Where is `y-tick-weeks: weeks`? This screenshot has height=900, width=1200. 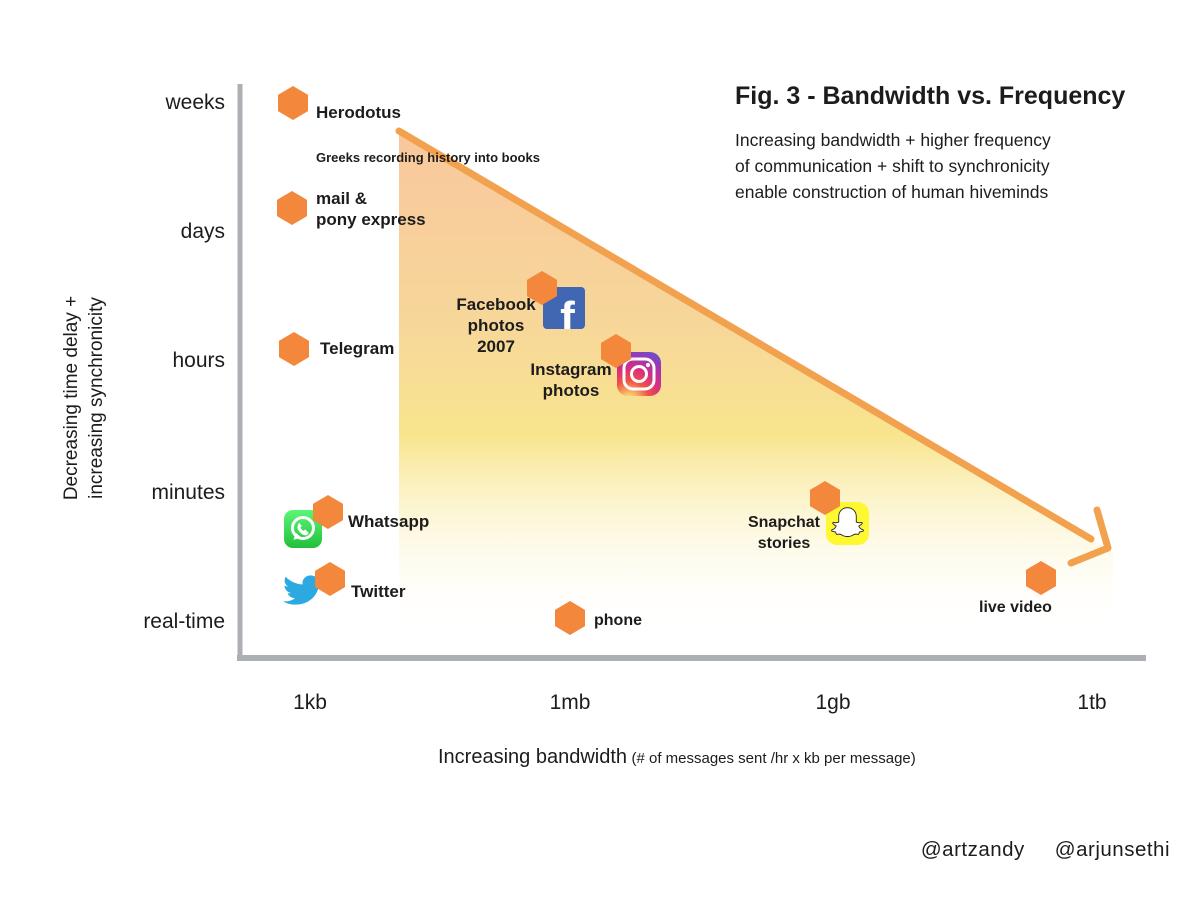
y-tick-weeks: weeks is located at coordinates (195, 102).